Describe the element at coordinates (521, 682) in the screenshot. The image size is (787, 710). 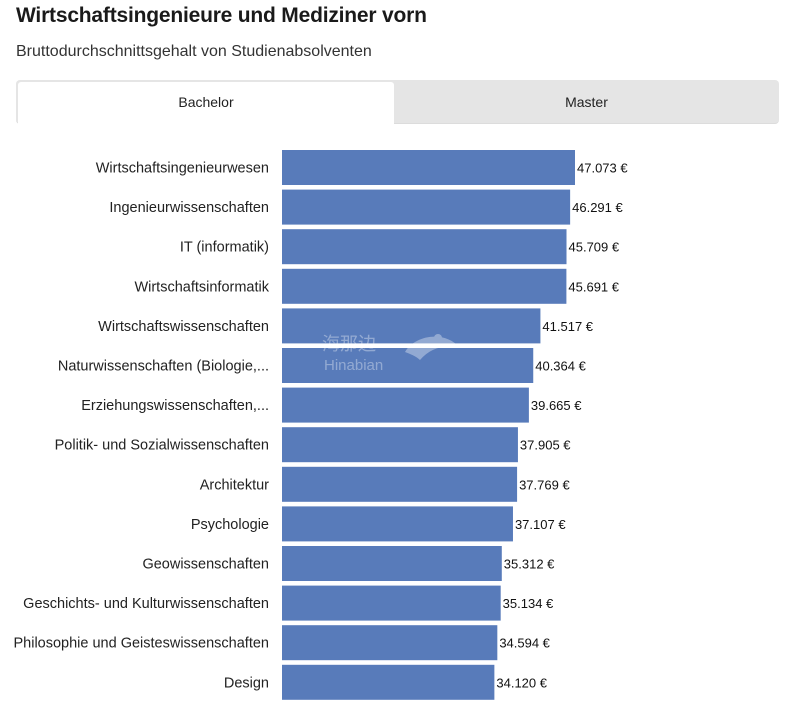
I see `value-label: 34.120 €` at that location.